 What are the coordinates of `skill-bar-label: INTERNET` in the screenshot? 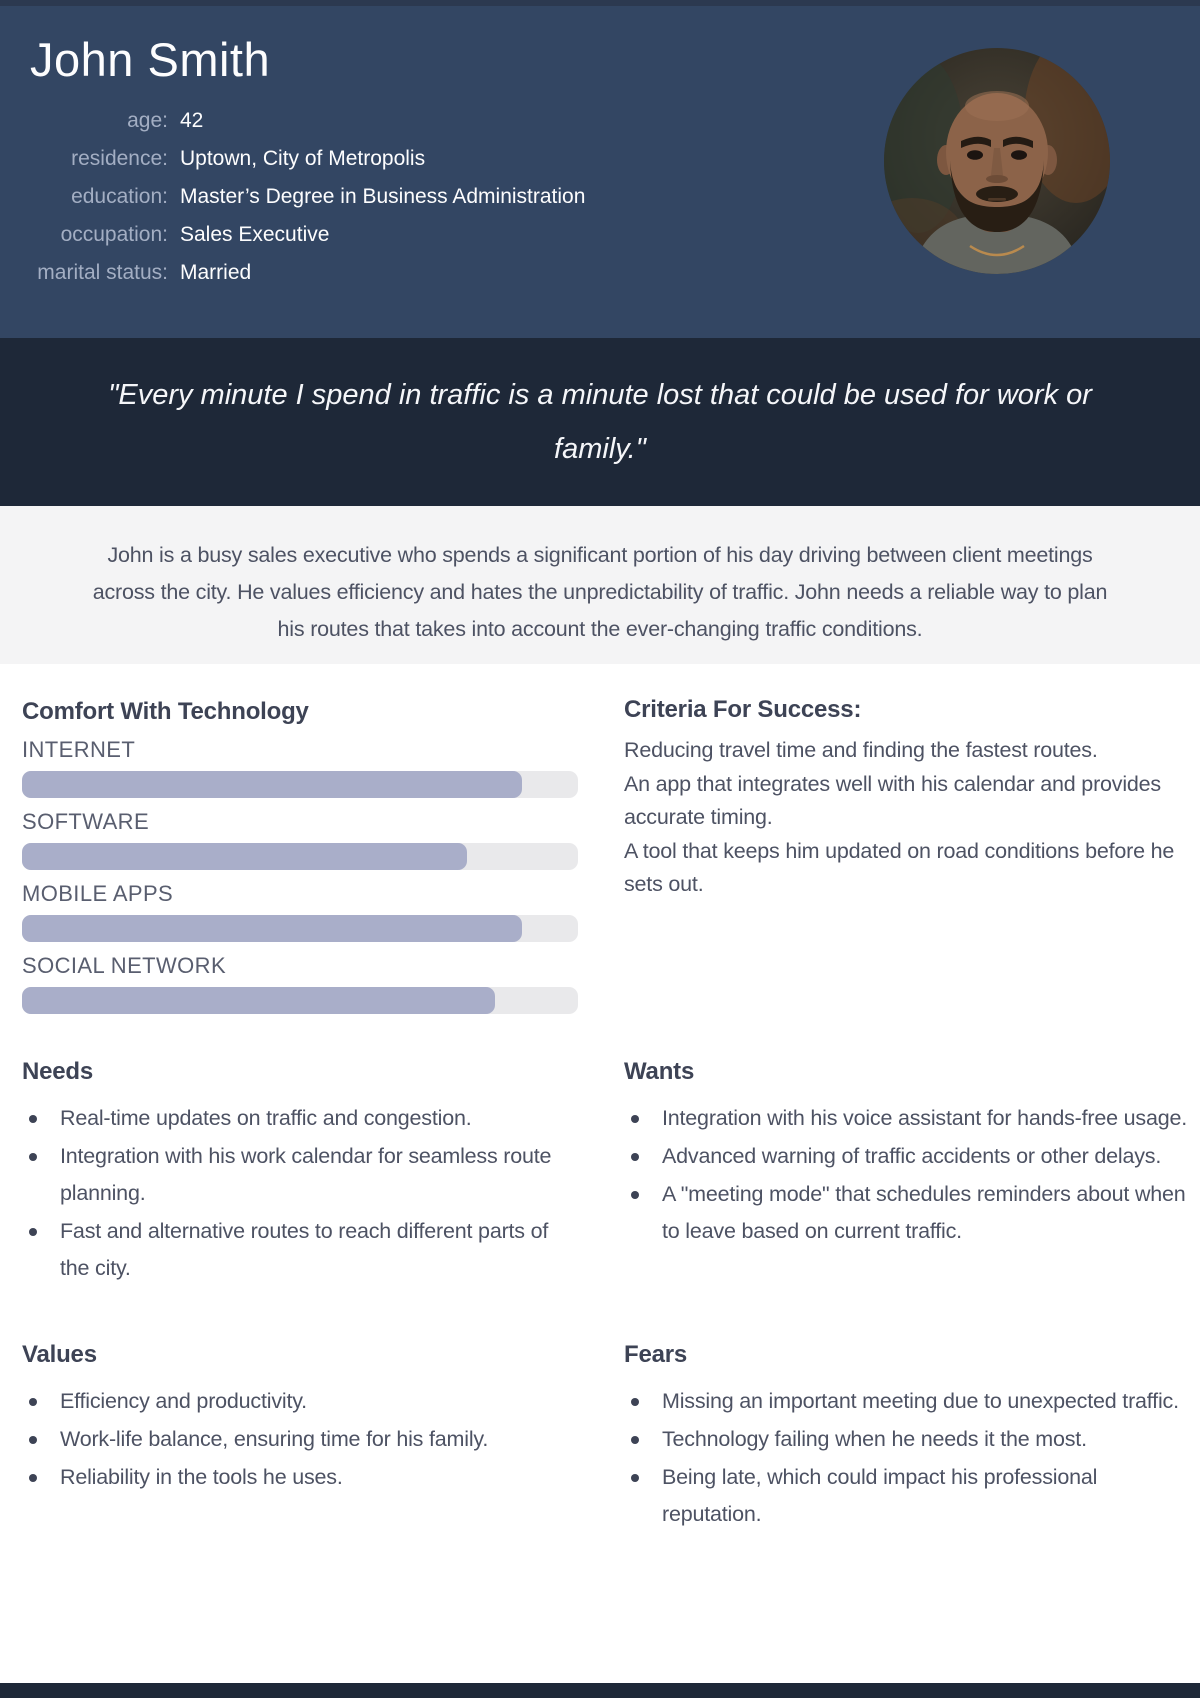 It's located at (79, 749).